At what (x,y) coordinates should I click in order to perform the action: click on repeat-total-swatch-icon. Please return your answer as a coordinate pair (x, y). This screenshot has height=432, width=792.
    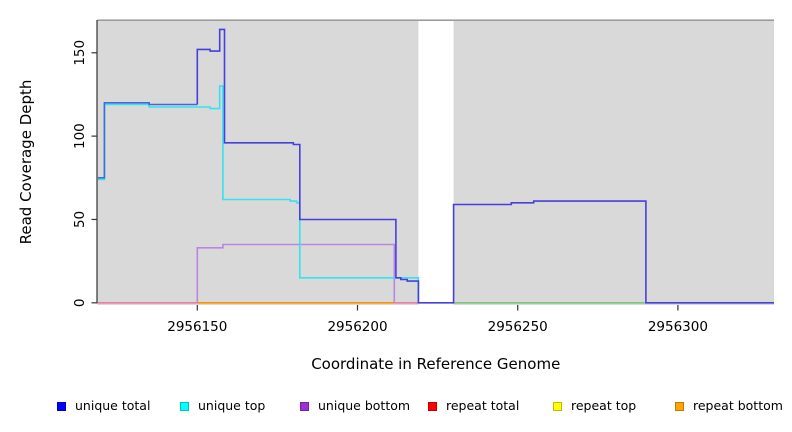
    Looking at the image, I should click on (432, 406).